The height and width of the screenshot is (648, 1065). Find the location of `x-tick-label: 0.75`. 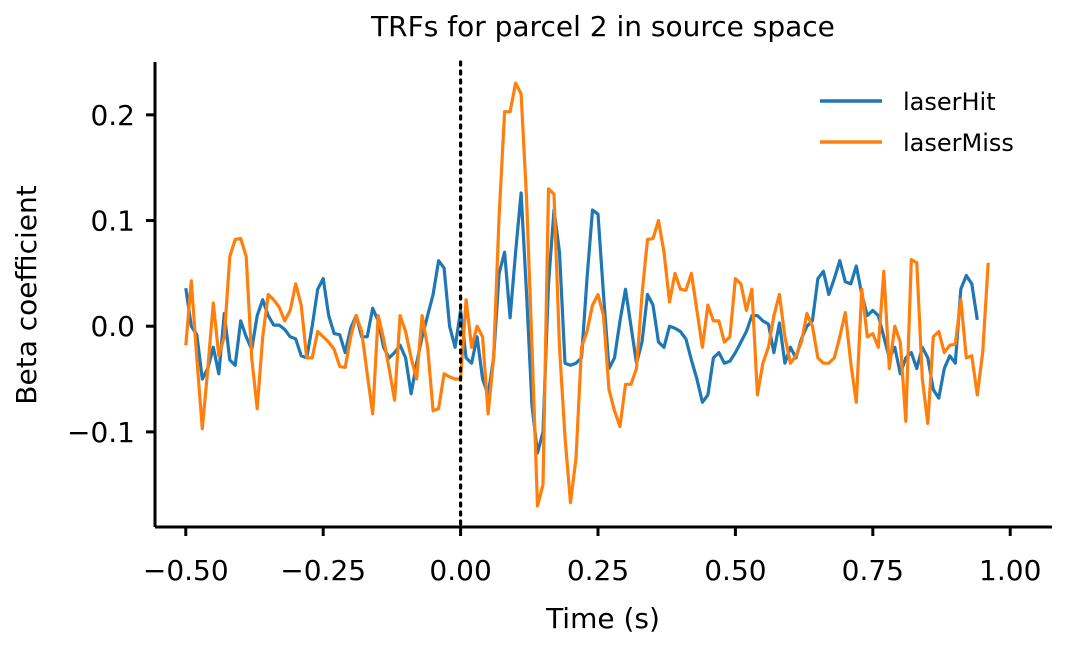

x-tick-label: 0.75 is located at coordinates (873, 570).